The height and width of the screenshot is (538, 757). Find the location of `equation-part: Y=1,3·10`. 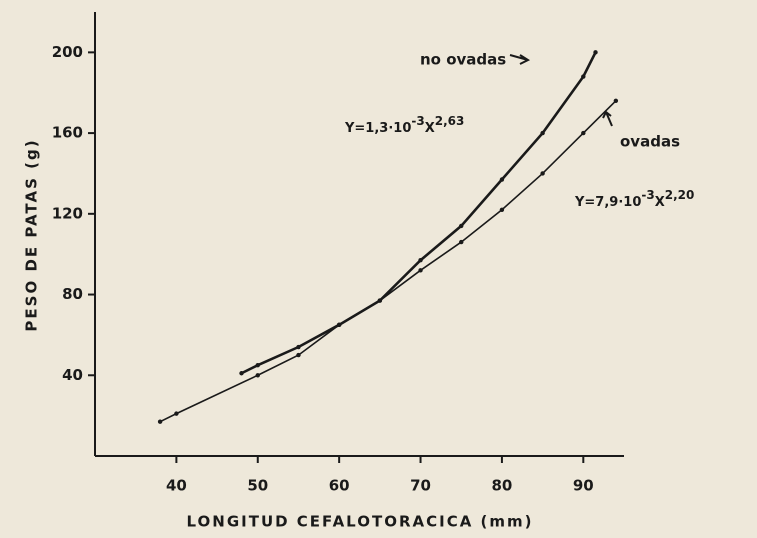

equation-part: Y=1,3·10 is located at coordinates (377, 128).